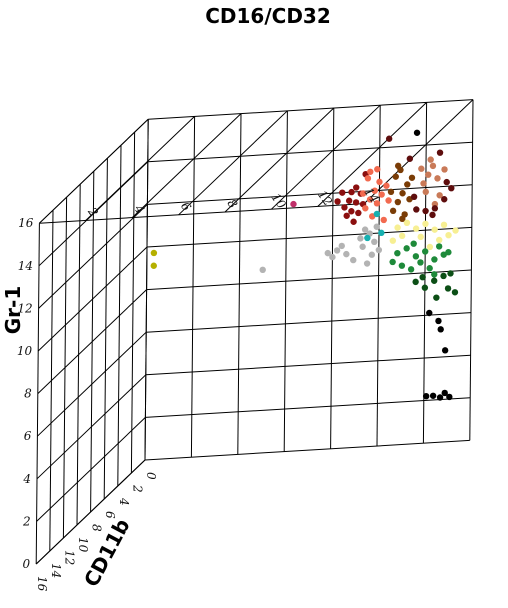 This screenshot has width=508, height=608. Describe the element at coordinates (56, 570) in the screenshot. I see `z-tick-label: 14` at that location.